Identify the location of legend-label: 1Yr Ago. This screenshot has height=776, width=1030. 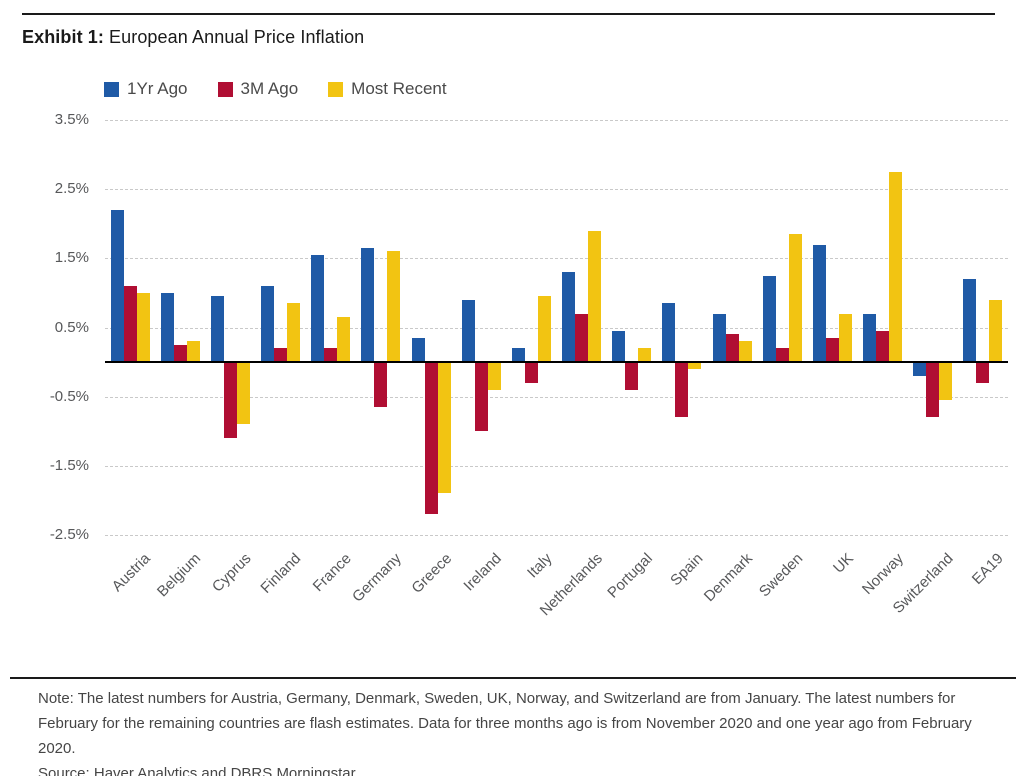
(157, 88).